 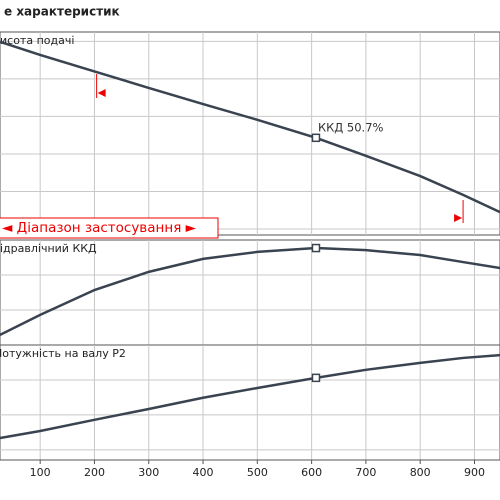 I want to click on x-tick-label: 100, so click(x=40, y=472).